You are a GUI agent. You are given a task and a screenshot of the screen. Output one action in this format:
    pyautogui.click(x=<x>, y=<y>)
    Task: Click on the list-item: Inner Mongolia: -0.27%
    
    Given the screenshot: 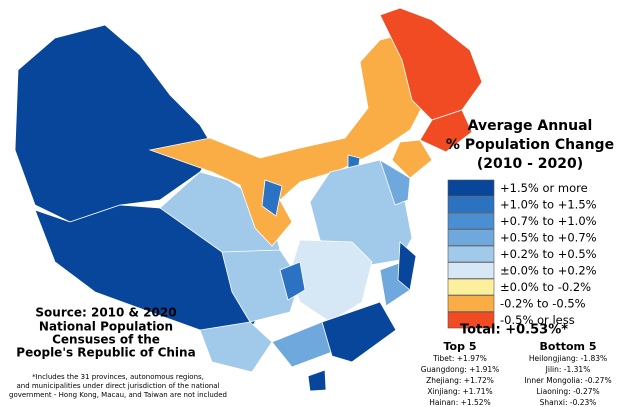 What is the action you would take?
    pyautogui.click(x=567, y=380)
    